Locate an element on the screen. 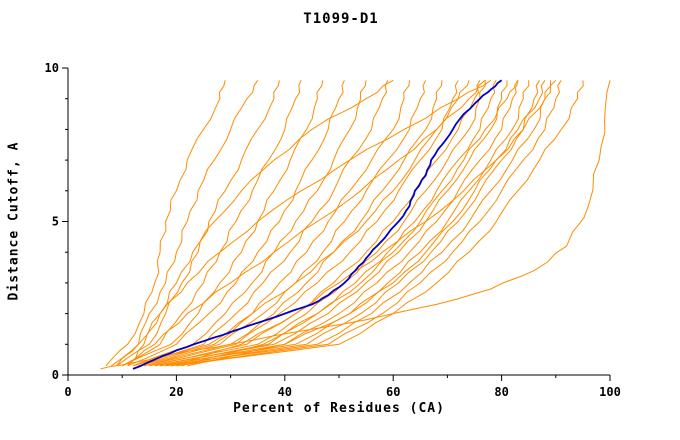 The height and width of the screenshot is (440, 680). x-axis-label: Percent of Residues (CA) is located at coordinates (339, 408).